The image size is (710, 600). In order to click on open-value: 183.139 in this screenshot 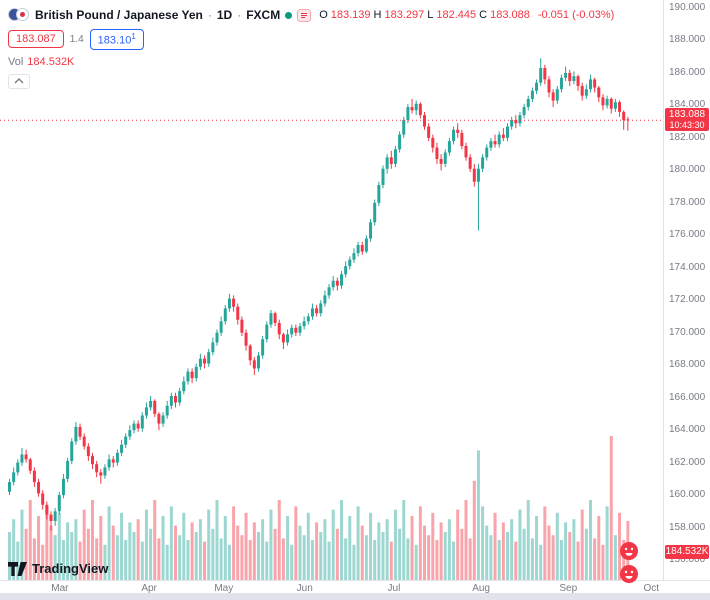, I will do `click(350, 15)`.